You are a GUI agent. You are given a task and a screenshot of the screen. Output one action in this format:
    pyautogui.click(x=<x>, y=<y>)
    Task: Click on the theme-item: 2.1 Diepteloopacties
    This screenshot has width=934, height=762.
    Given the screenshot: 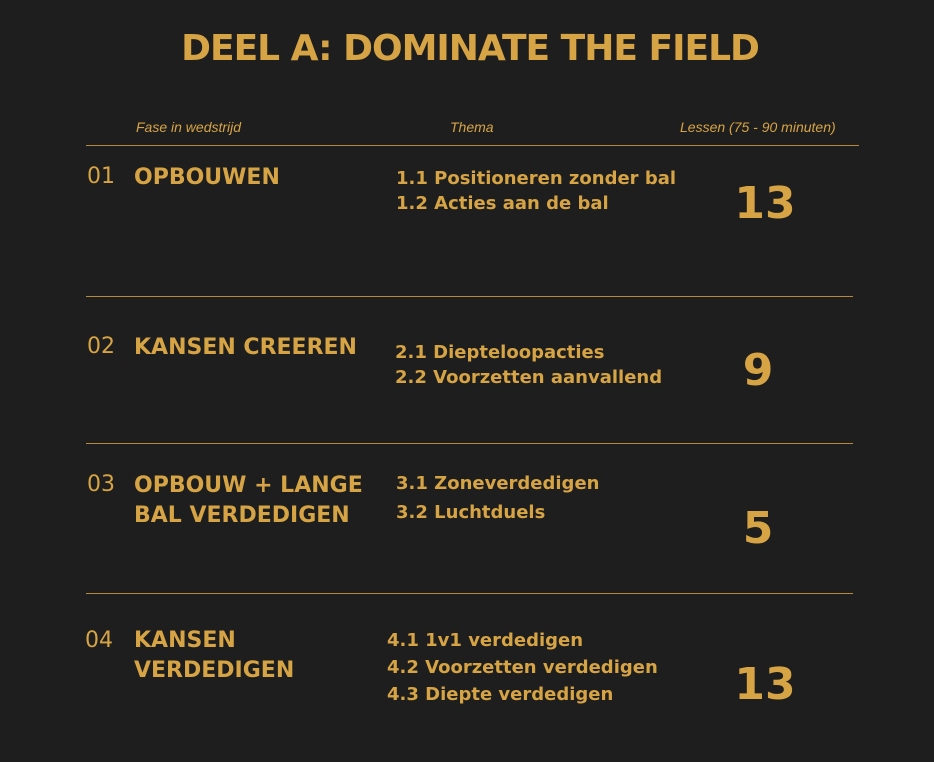 What is the action you would take?
    pyautogui.click(x=500, y=352)
    